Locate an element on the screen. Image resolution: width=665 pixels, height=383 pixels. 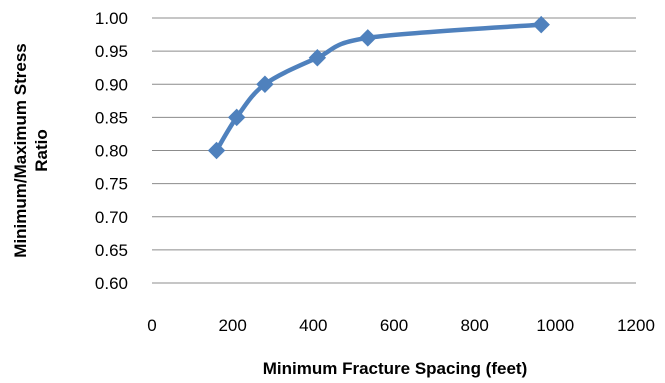
y-tick-label: 0.60 is located at coordinates (111, 283).